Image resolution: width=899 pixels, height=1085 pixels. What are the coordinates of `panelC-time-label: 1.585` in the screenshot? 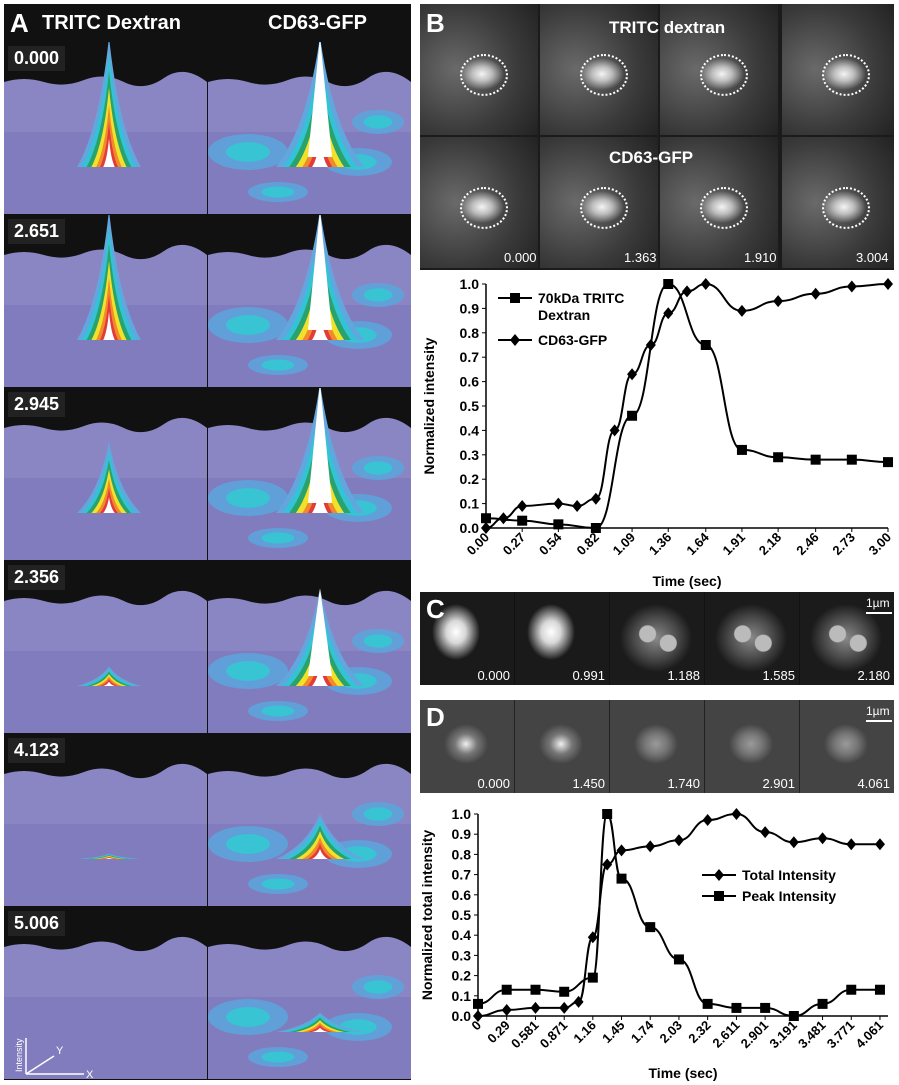 It's located at (778, 675).